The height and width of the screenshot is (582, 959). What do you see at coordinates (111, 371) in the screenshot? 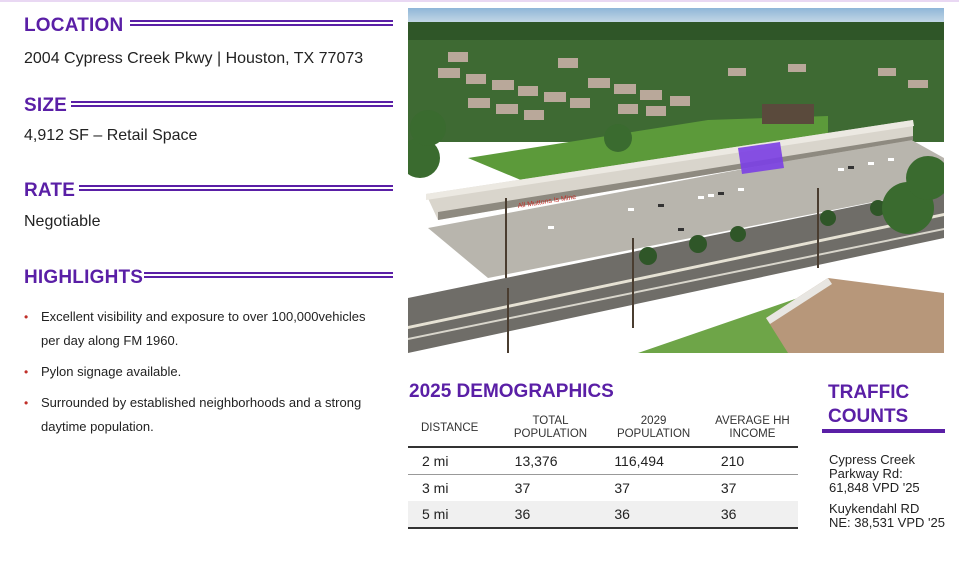
I see `highlight-text: Pylon signage available.` at bounding box center [111, 371].